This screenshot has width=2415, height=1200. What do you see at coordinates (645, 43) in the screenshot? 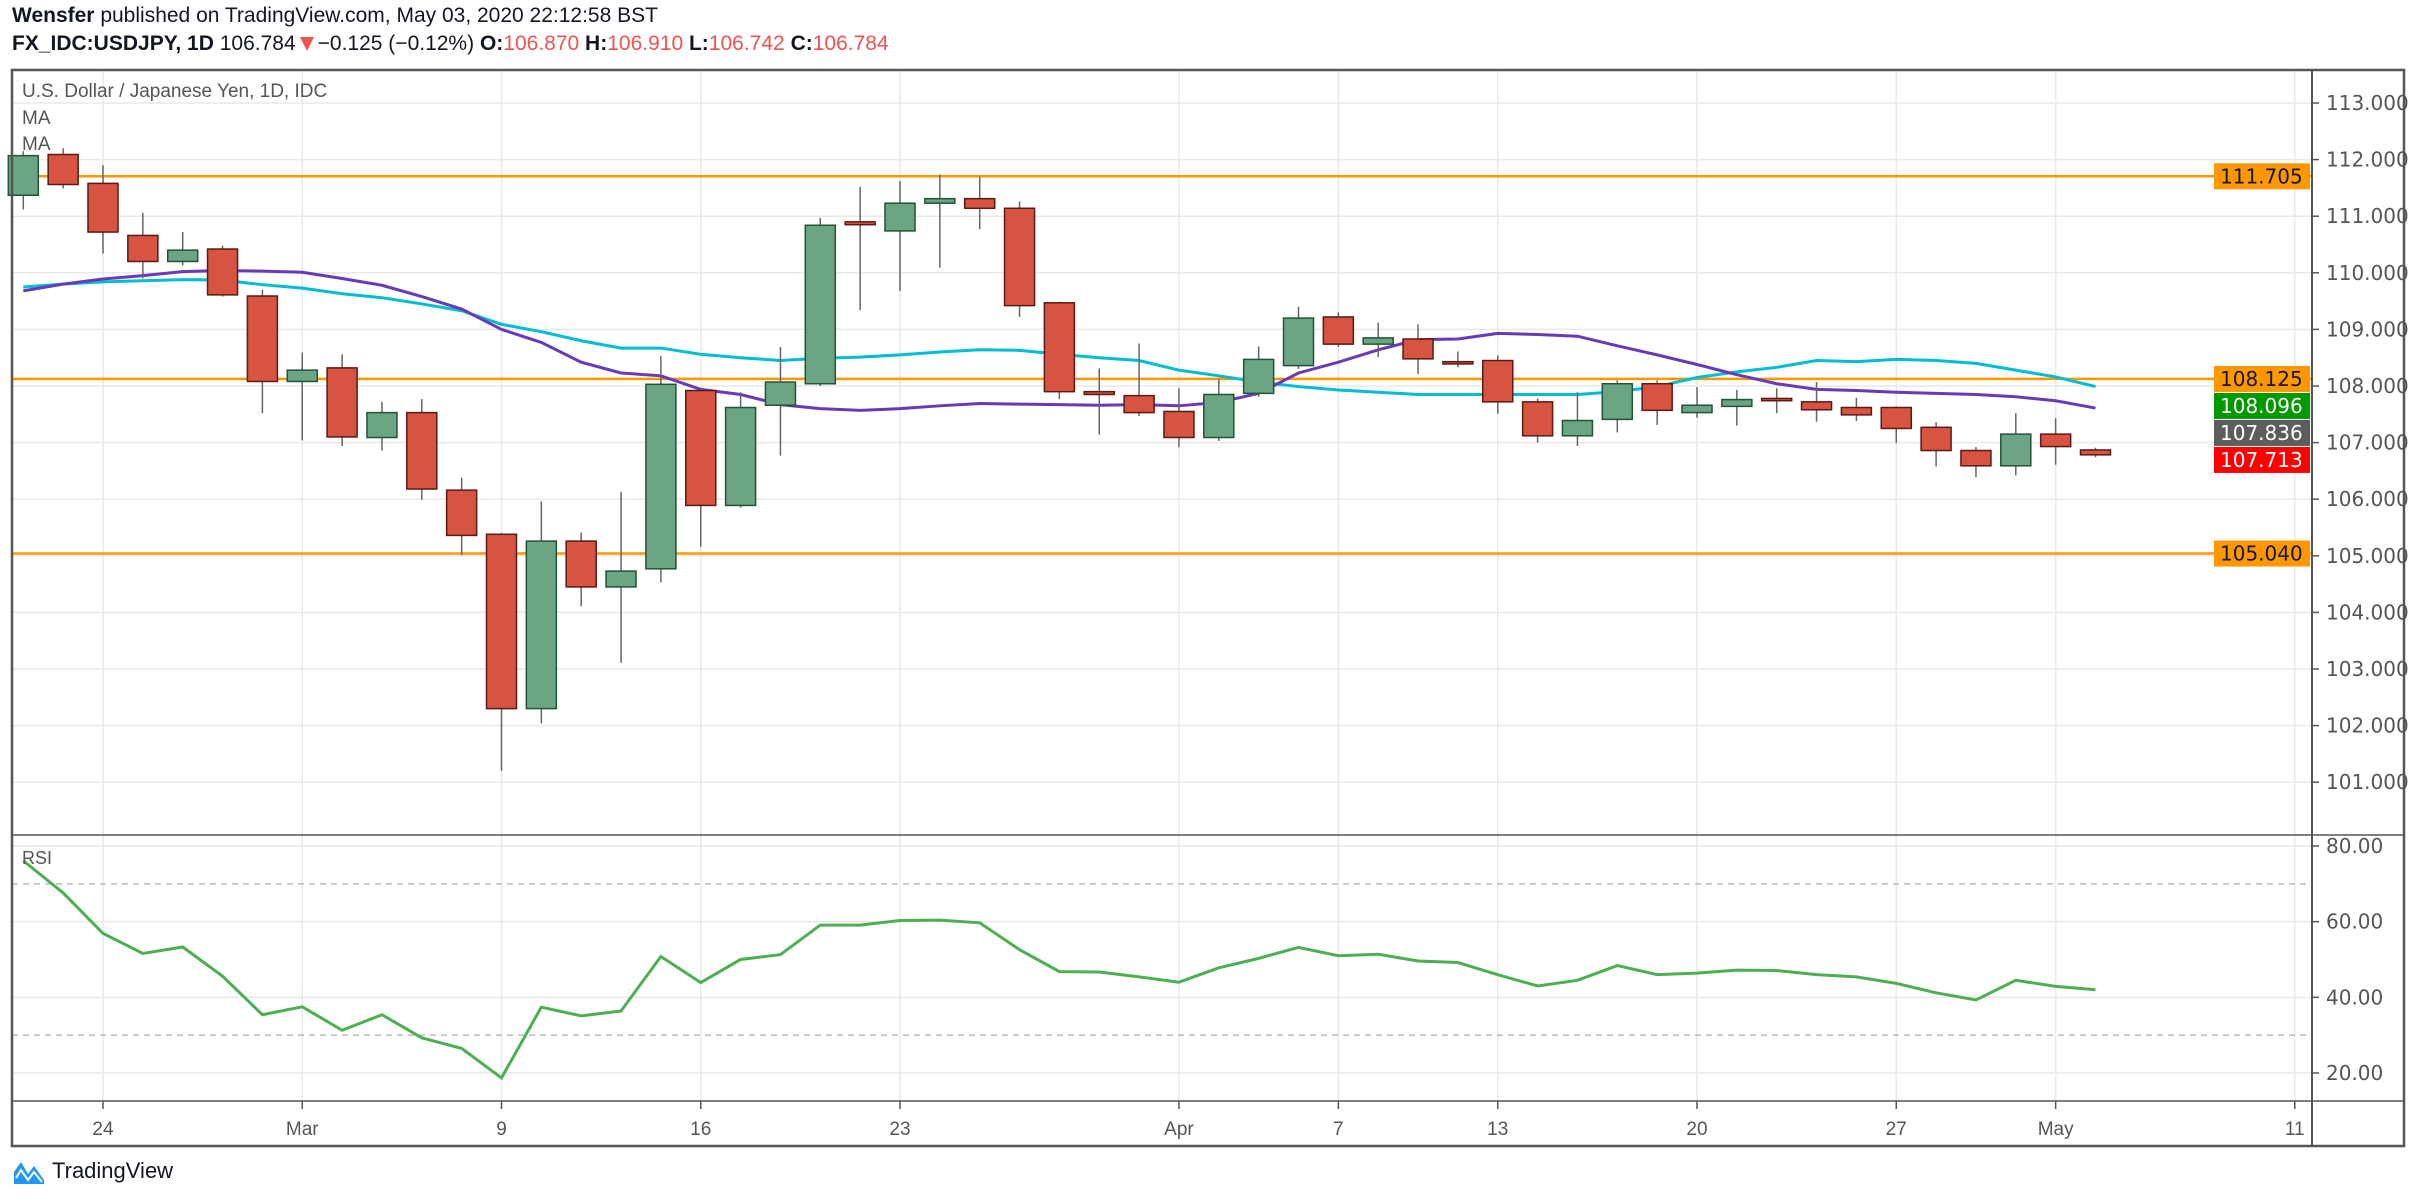
I see `high-value: 106.910` at bounding box center [645, 43].